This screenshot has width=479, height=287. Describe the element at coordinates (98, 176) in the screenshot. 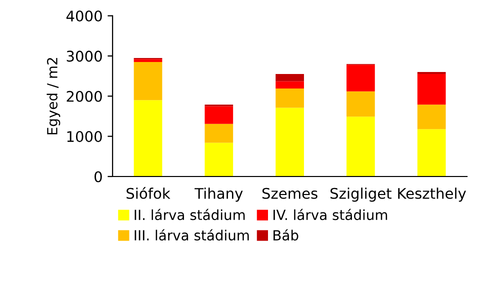

I see `y-tick-label: 0` at that location.